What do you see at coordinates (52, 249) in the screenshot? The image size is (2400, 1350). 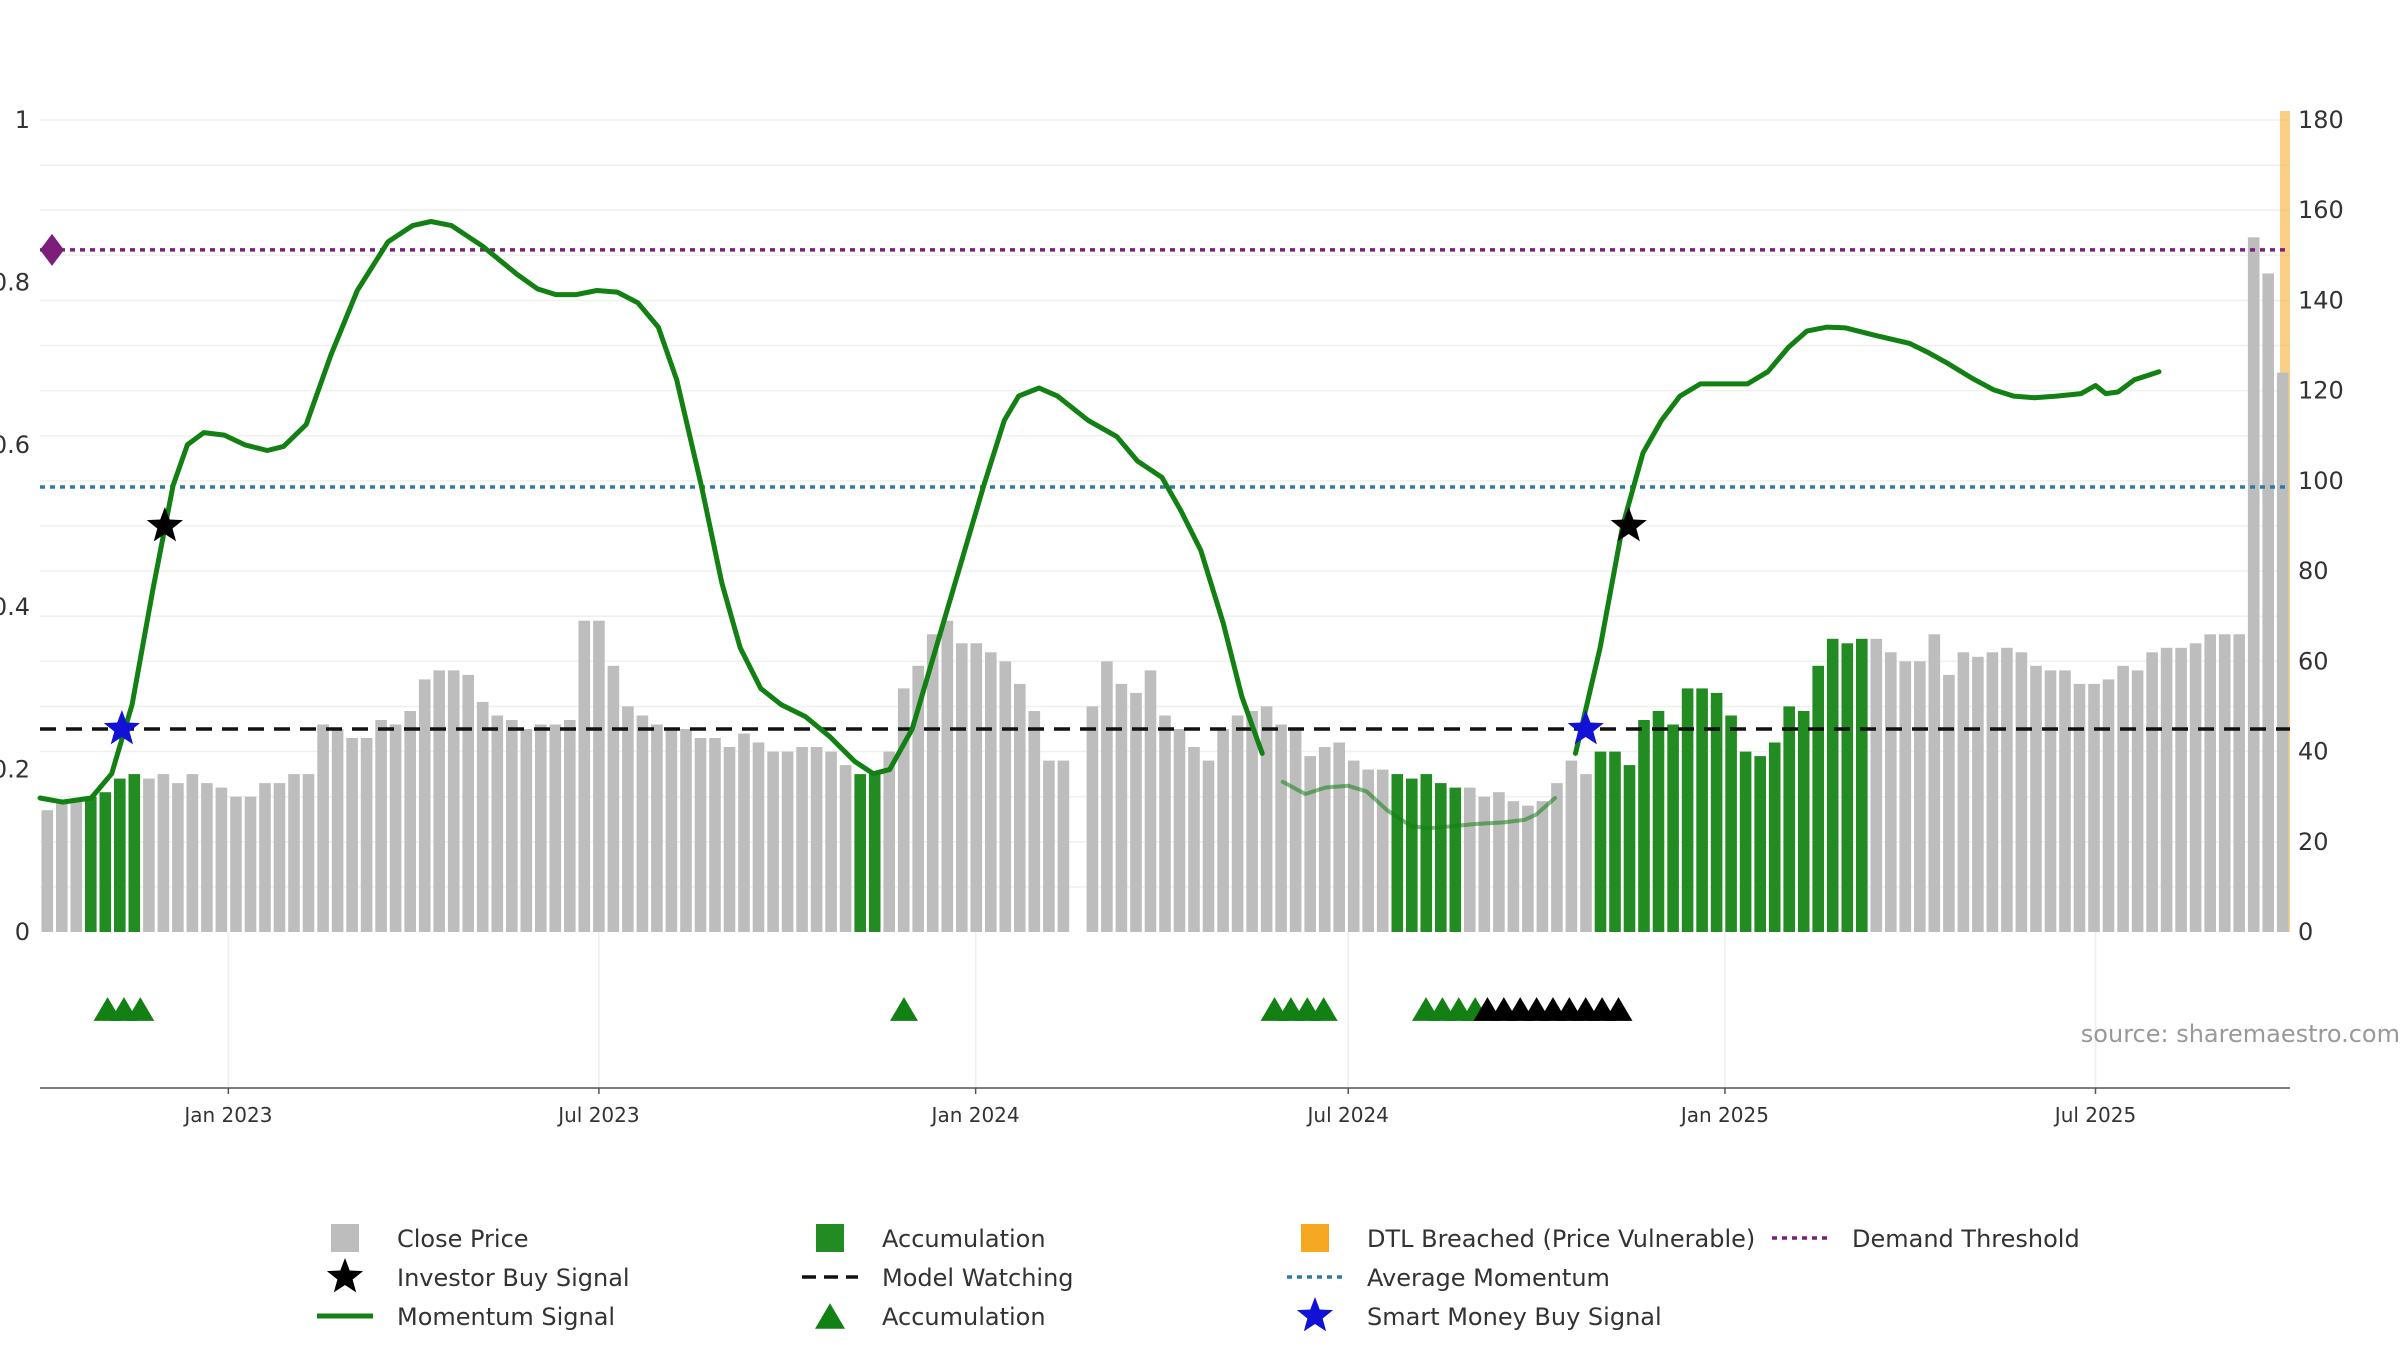 I see `demand-threshold-marker` at bounding box center [52, 249].